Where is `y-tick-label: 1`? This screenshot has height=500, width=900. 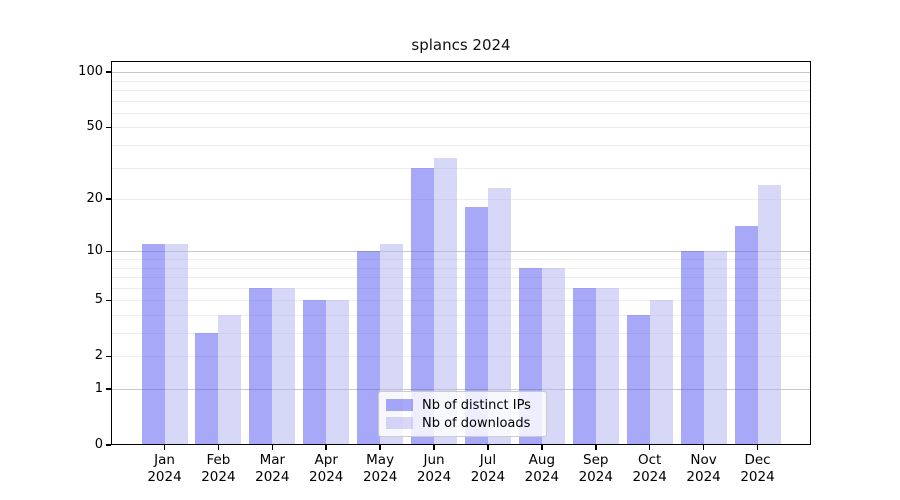 y-tick-label: 1 is located at coordinates (98, 388).